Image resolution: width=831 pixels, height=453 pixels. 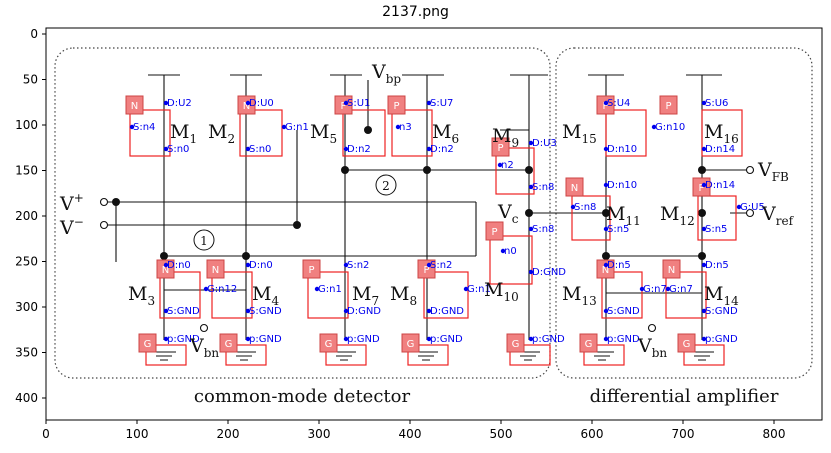 What do you see at coordinates (261, 103) in the screenshot?
I see `node-label: D:U0` at bounding box center [261, 103].